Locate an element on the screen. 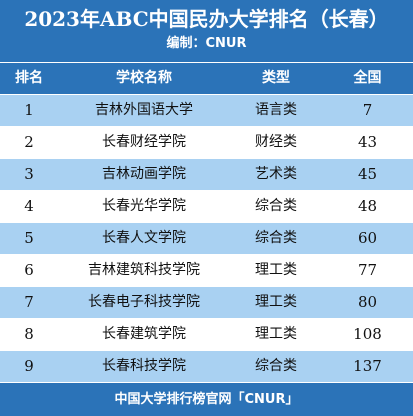 The height and width of the screenshot is (416, 413). cell-name: 长春建筑学院 is located at coordinates (144, 334).